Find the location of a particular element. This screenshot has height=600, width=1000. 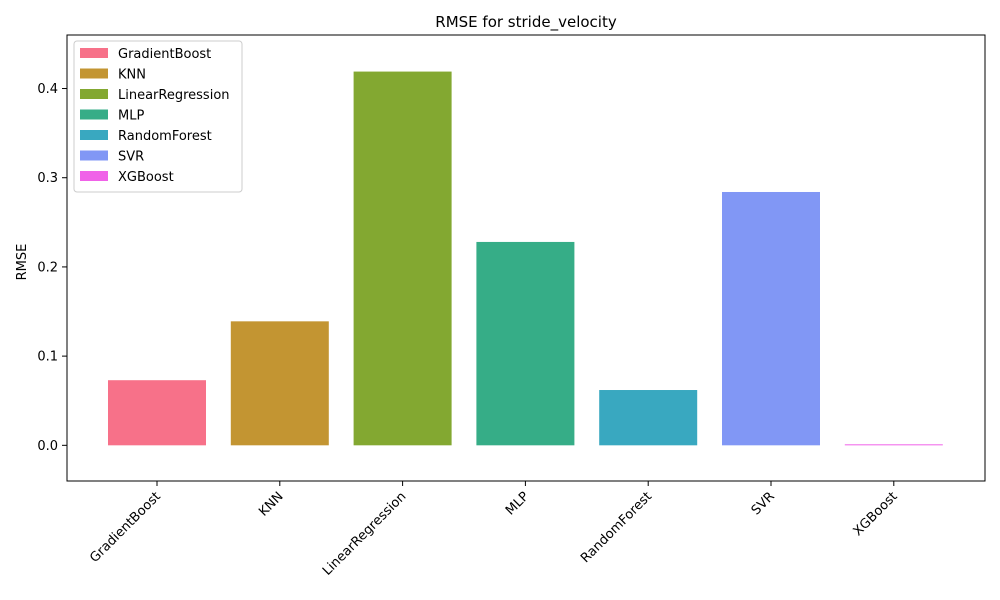

bar-svr is located at coordinates (771, 318).